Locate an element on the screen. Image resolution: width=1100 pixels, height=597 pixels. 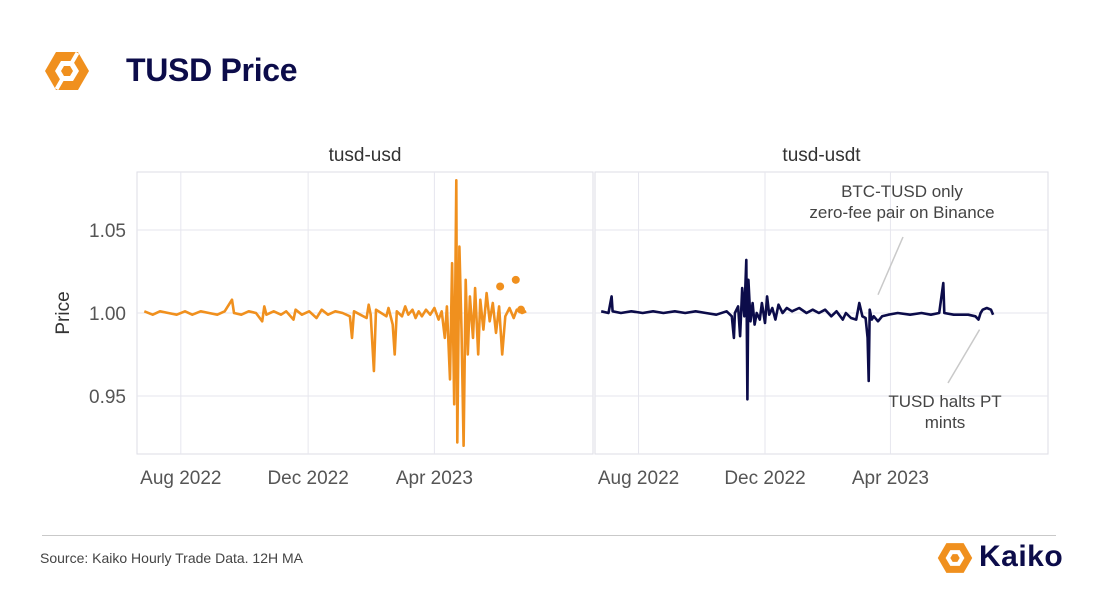
y-tick-label: 1.00 is located at coordinates (107, 314).